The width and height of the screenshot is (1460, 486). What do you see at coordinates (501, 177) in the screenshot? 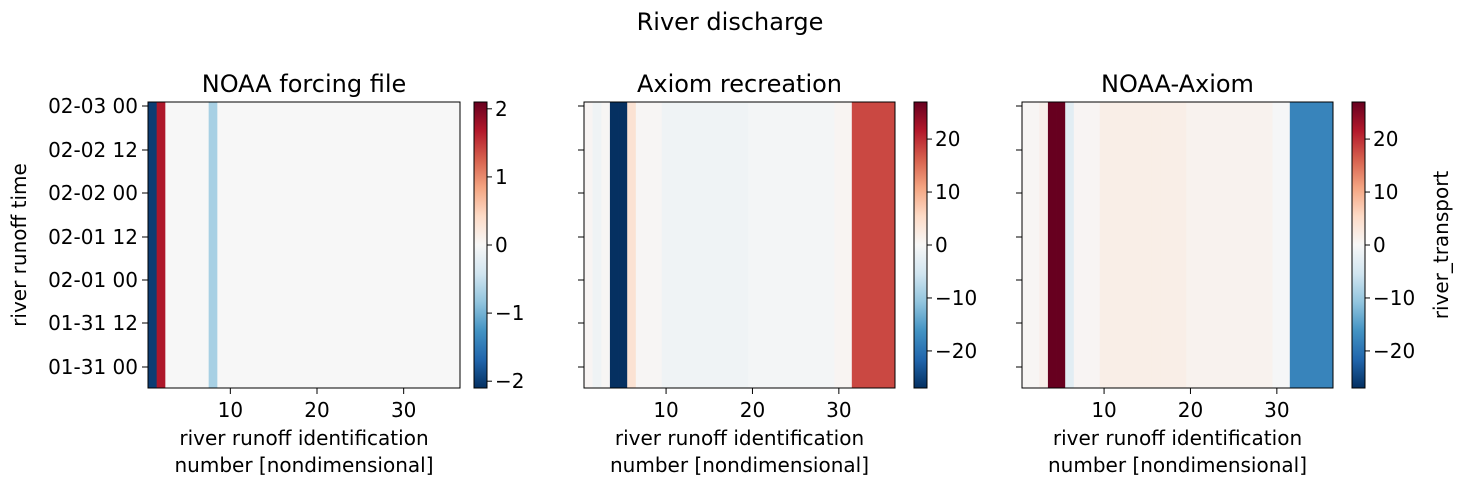
I see `colorbar-tick-label: 1` at bounding box center [501, 177].